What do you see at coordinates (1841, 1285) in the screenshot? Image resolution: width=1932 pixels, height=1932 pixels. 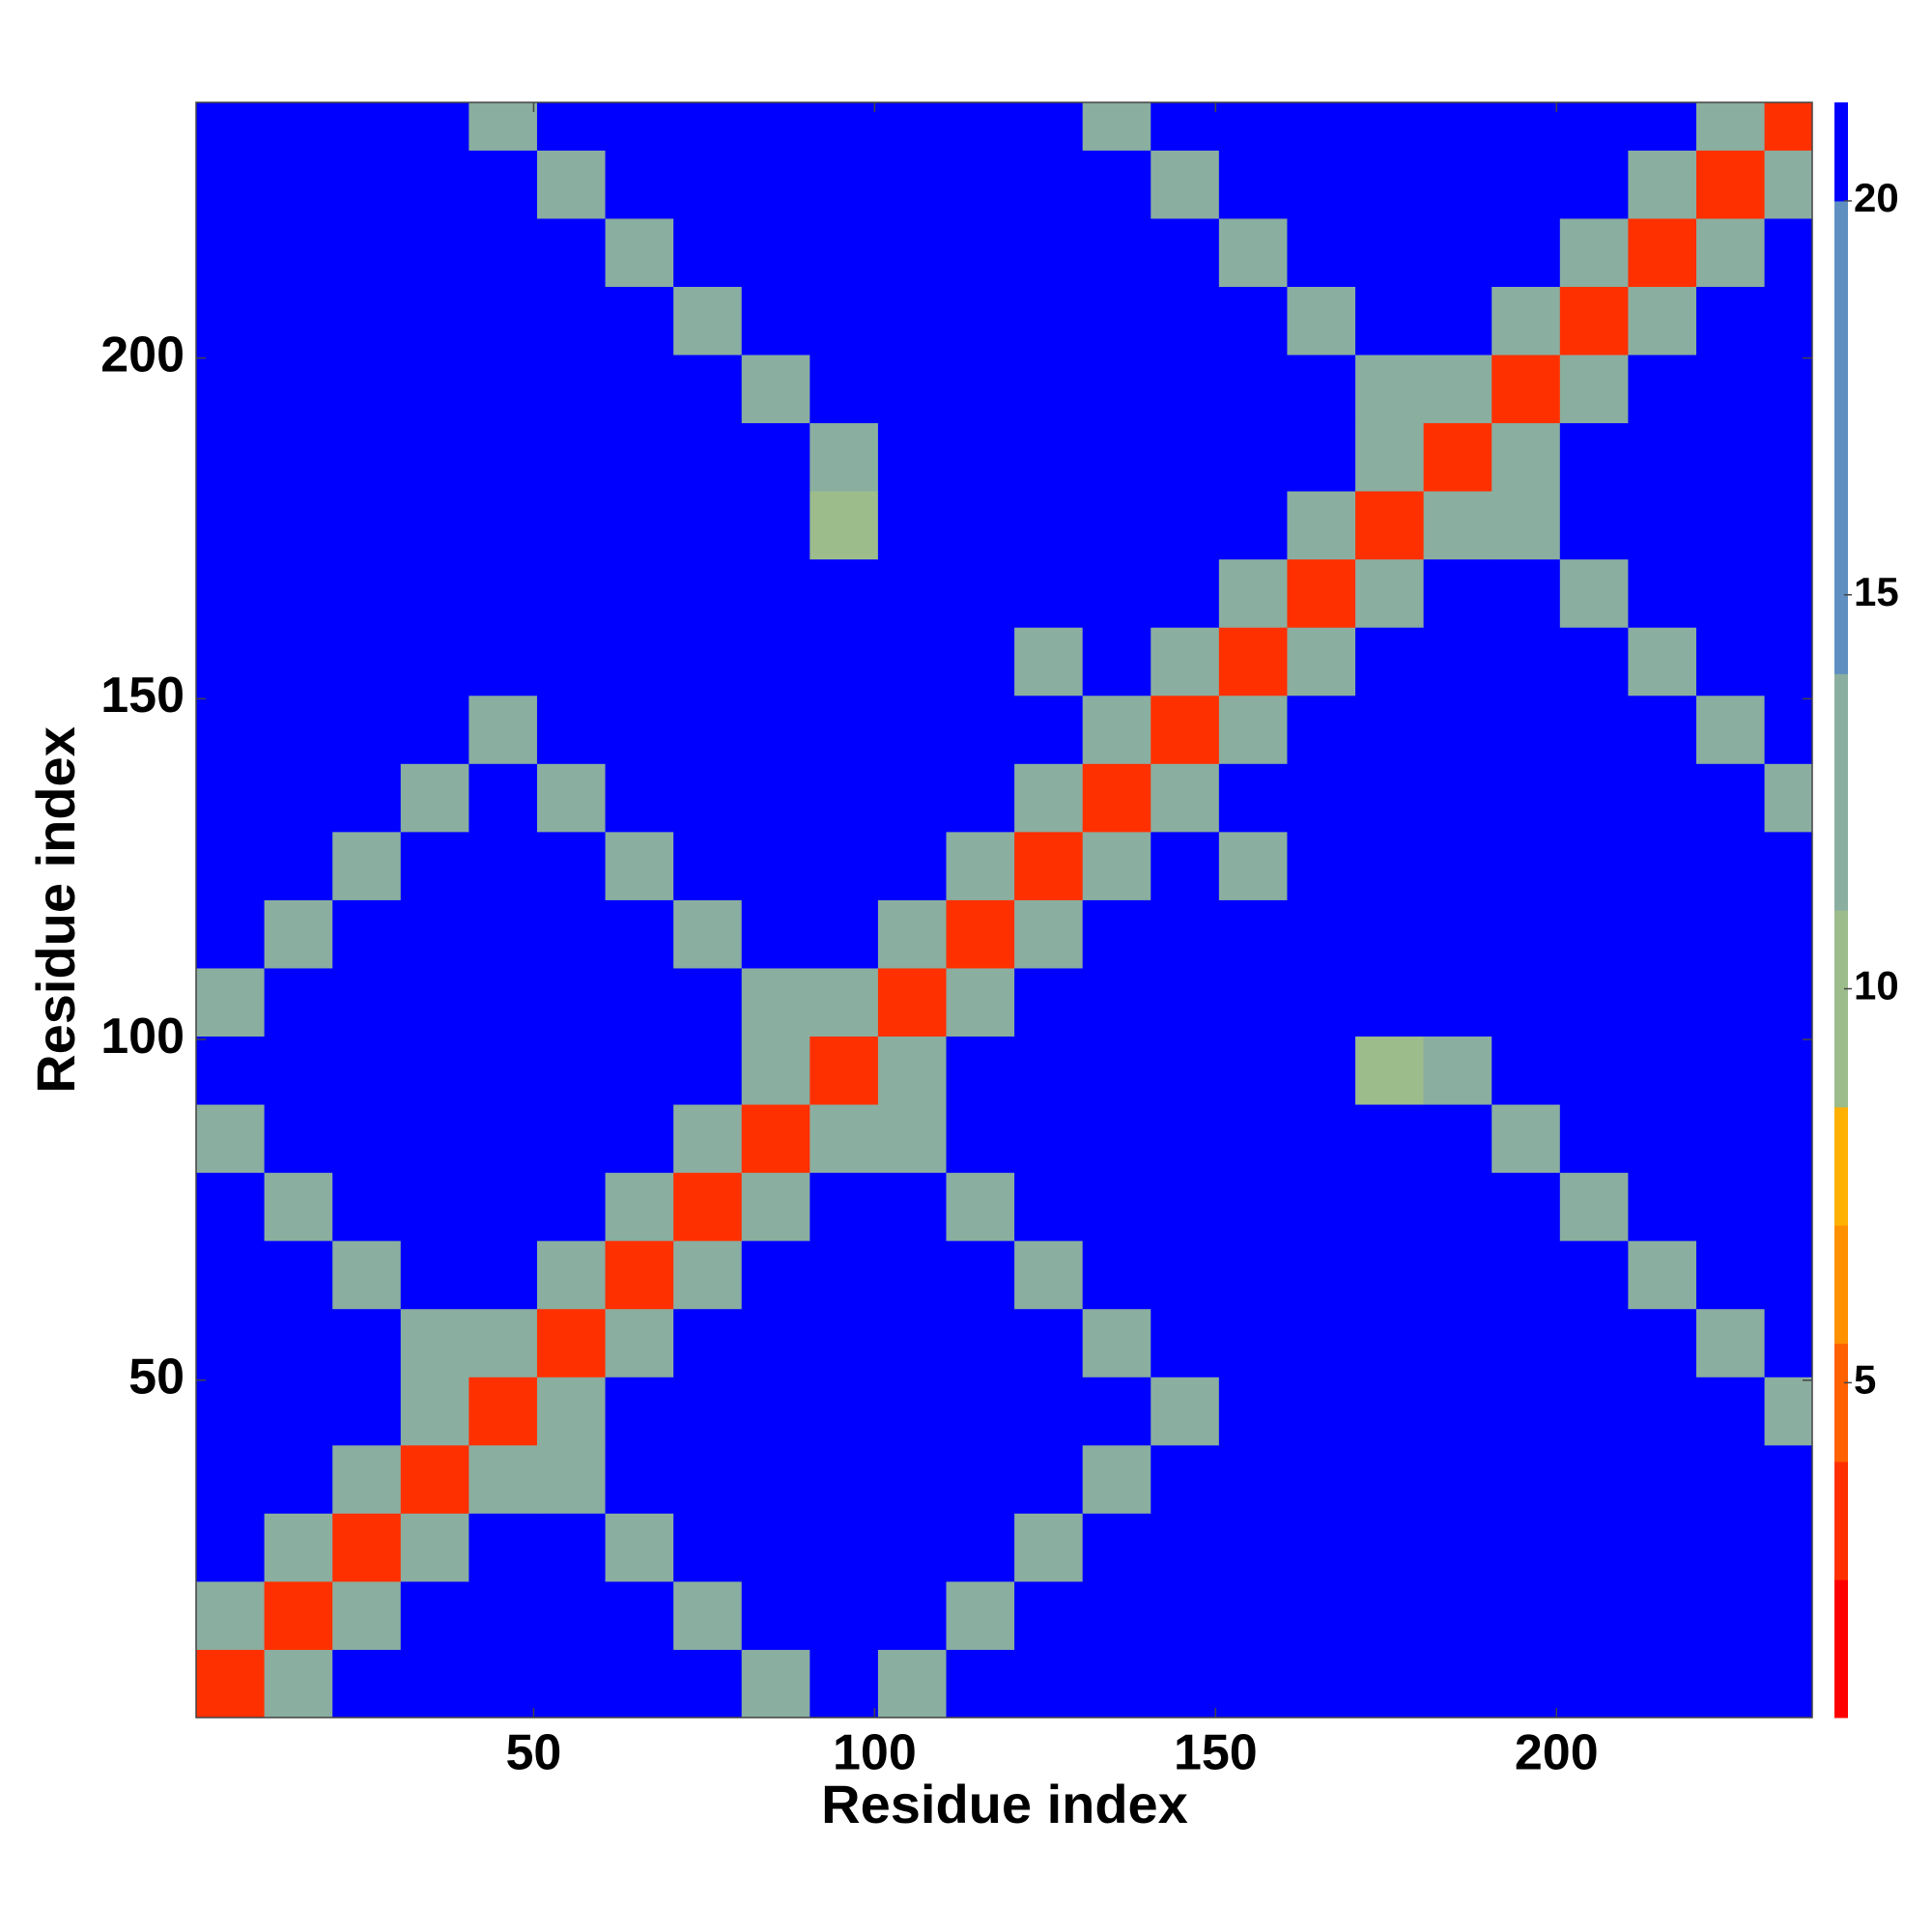 I see `colorbar-segment` at bounding box center [1841, 1285].